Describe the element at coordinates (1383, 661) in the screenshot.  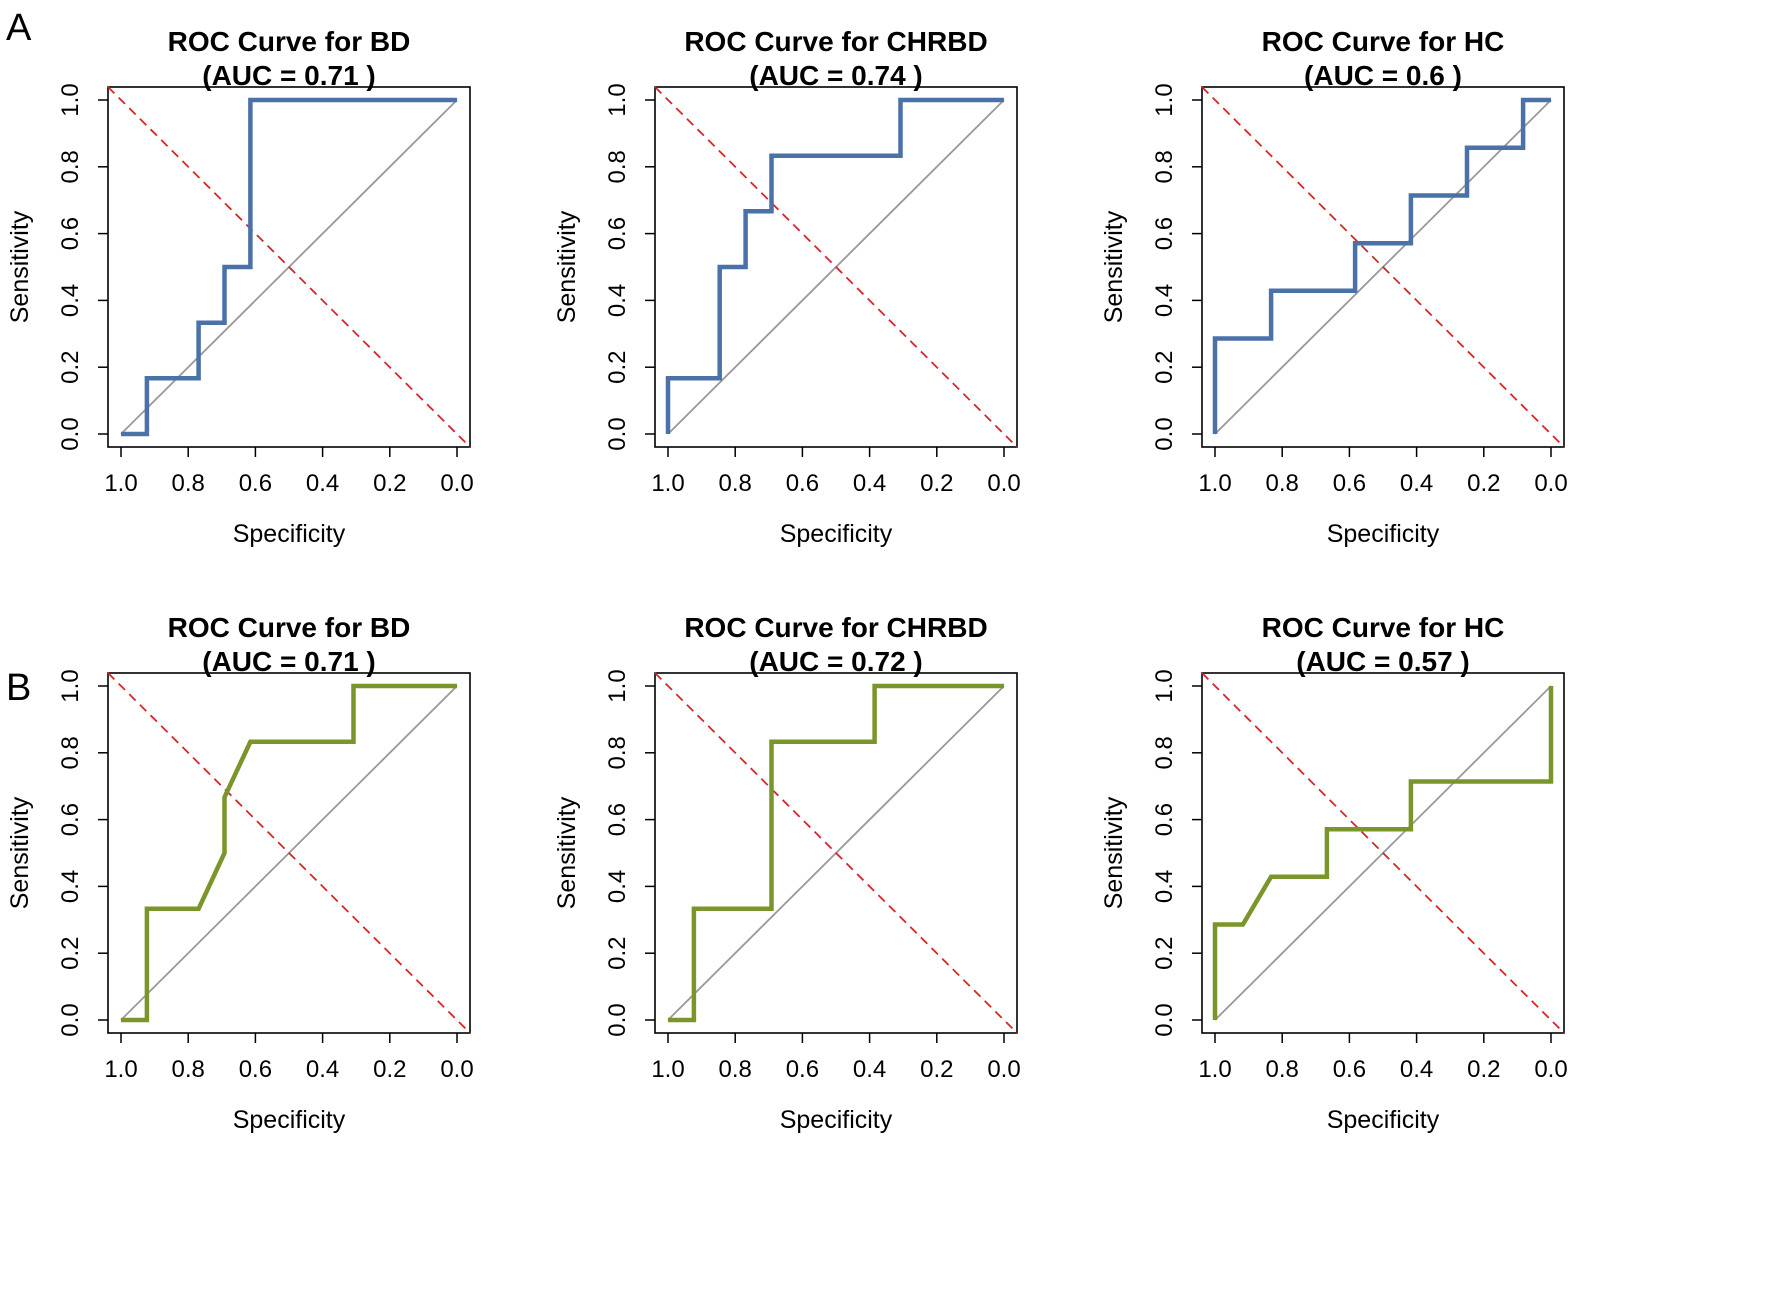
I see `chart-auc-subtitle: (AUC = 0.57 )` at that location.